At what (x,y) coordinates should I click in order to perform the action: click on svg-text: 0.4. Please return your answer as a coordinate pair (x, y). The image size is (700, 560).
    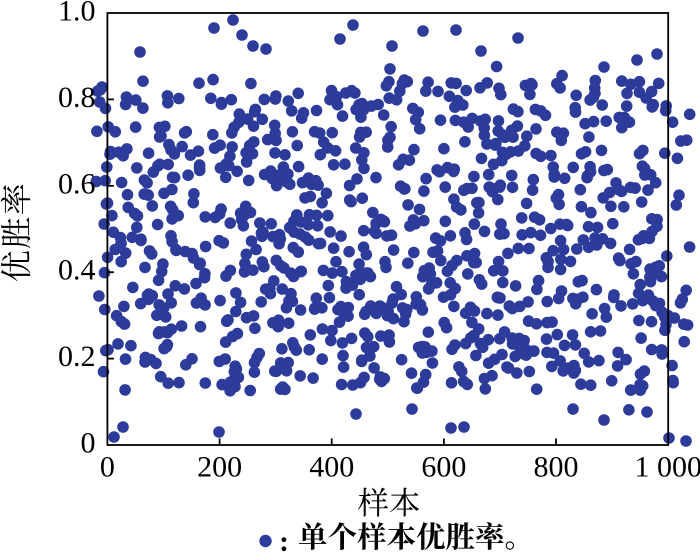
    Looking at the image, I should click on (77, 270).